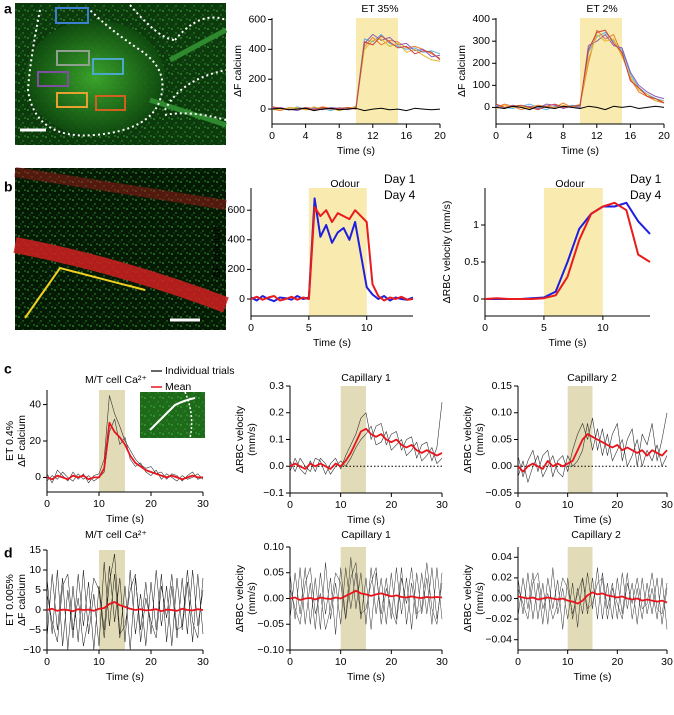 This screenshot has width=674, height=715. What do you see at coordinates (35, 630) in the screenshot?
I see `y-tick-label: −5` at bounding box center [35, 630].